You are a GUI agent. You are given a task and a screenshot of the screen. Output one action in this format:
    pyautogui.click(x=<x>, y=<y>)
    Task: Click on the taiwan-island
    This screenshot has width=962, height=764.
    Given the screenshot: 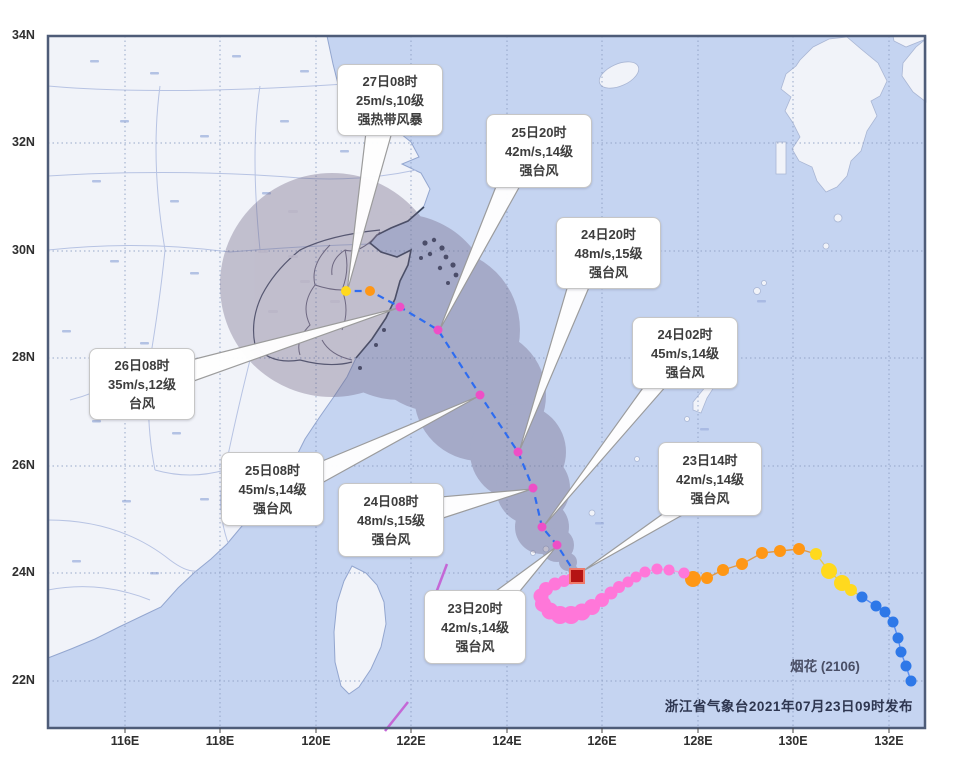 What is the action you would take?
    pyautogui.click(x=360, y=630)
    